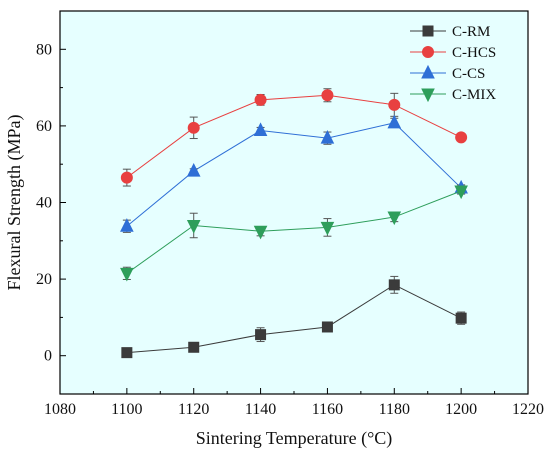 The width and height of the screenshot is (550, 456). Describe the element at coordinates (394, 409) in the screenshot. I see `x-tick-label: 1180` at that location.